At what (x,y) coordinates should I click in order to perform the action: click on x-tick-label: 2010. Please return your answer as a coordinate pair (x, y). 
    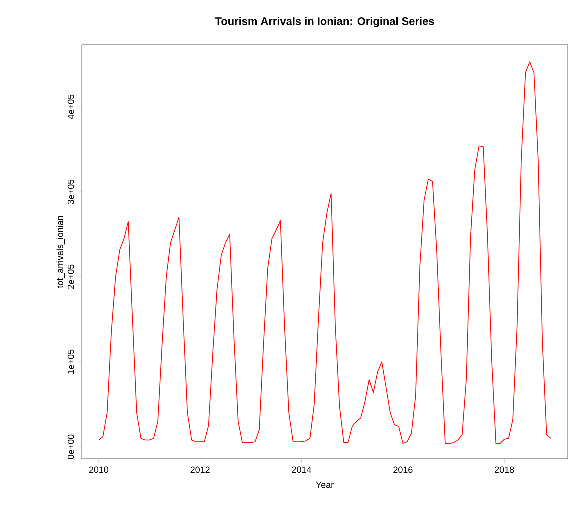
    Looking at the image, I should click on (99, 470).